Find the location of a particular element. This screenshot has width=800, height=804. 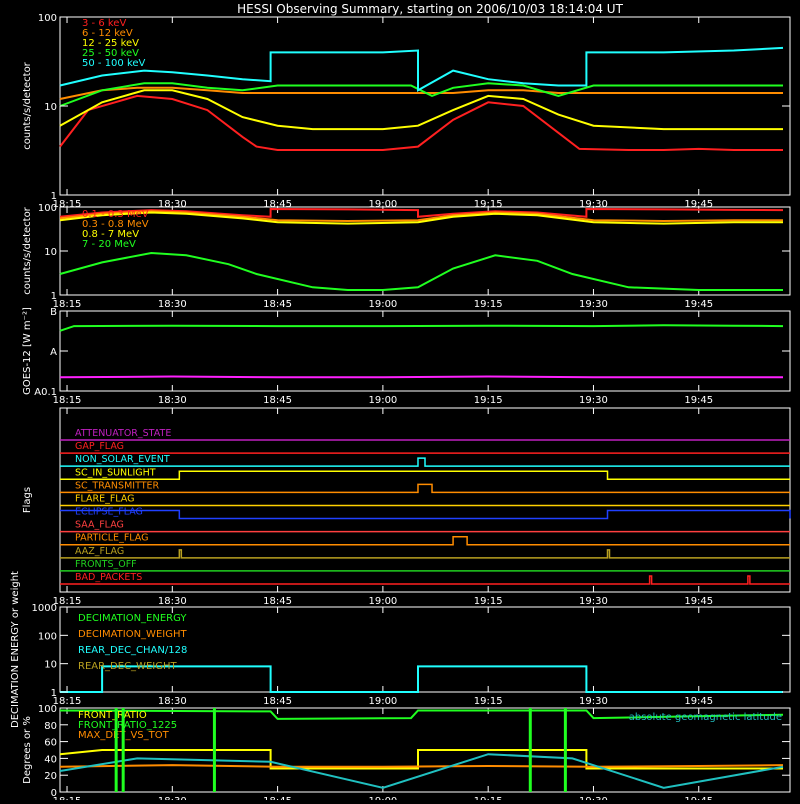

series-line-7-20-mev is located at coordinates (421, 271).